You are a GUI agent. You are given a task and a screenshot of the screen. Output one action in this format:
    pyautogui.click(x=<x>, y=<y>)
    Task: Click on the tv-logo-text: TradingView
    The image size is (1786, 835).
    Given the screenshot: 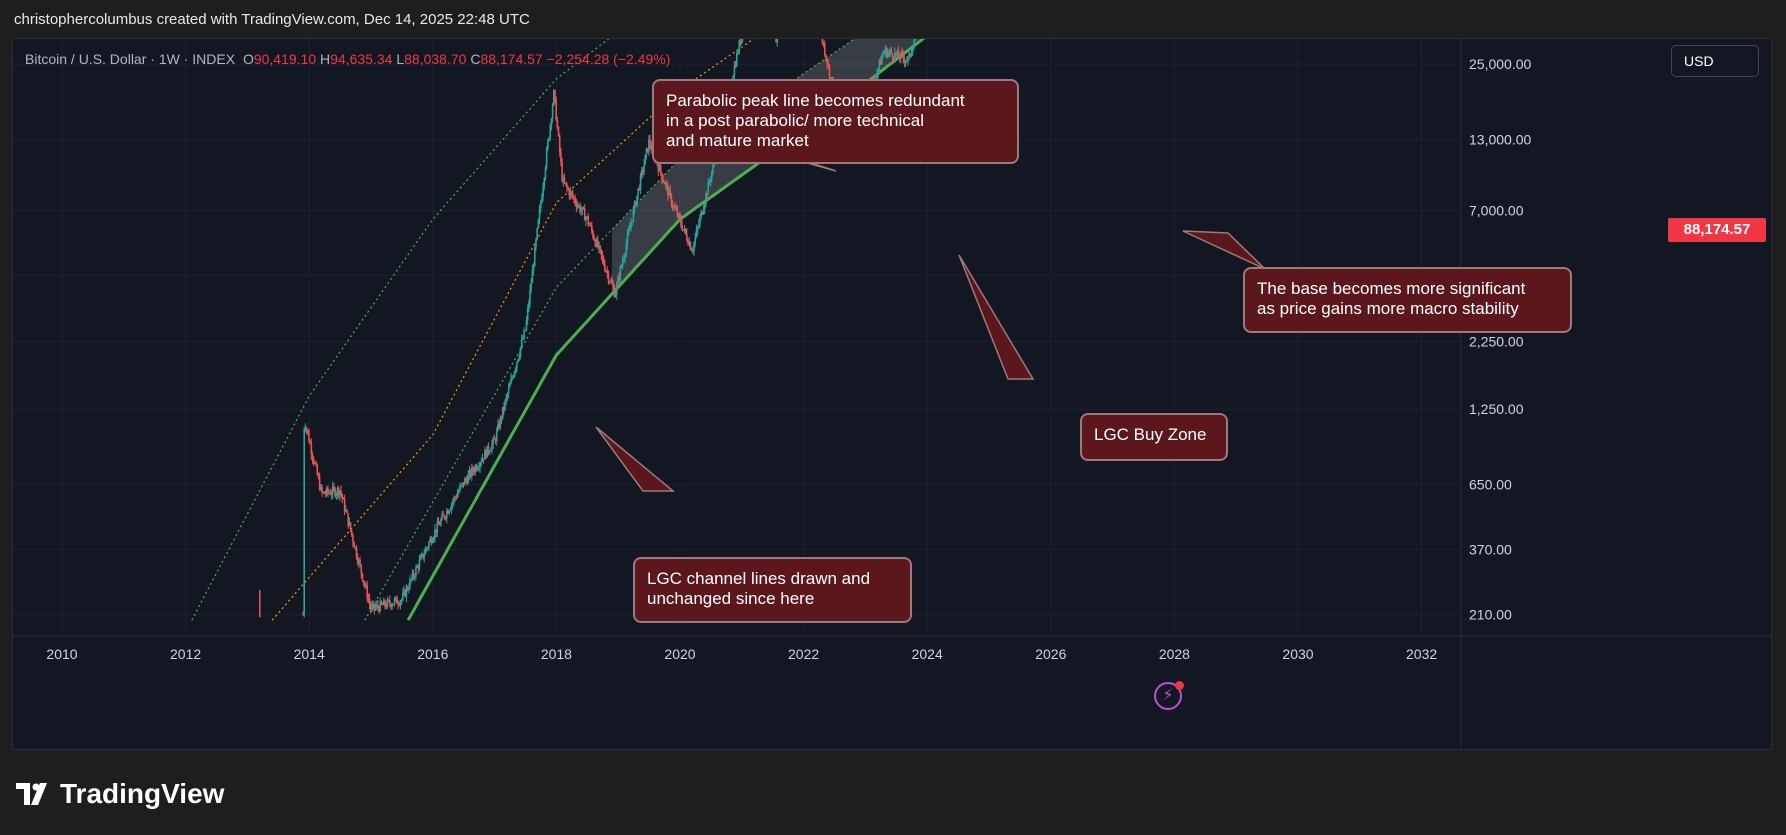 What is the action you would take?
    pyautogui.click(x=142, y=793)
    